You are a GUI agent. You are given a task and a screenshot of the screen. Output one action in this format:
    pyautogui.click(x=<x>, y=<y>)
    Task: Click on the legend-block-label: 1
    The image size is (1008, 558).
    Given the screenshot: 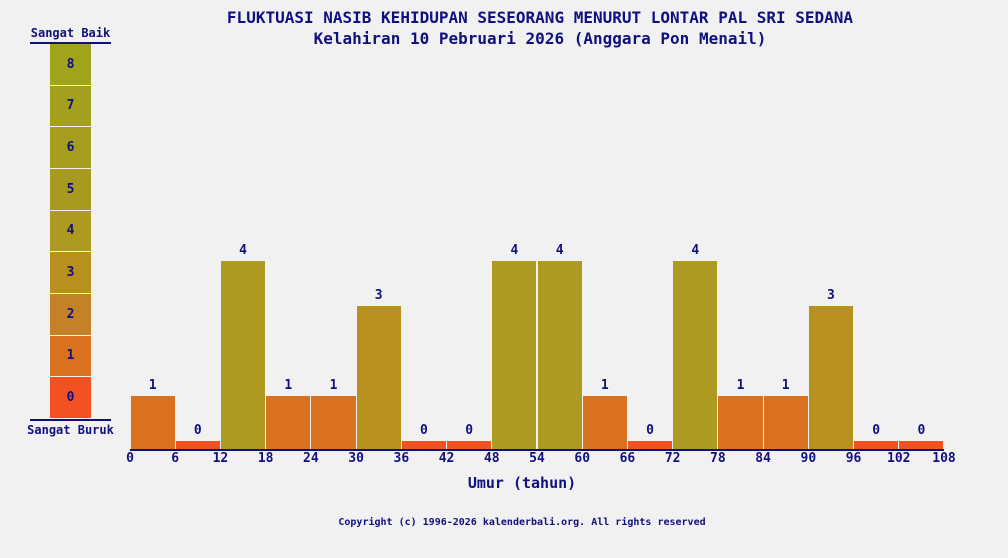 What is the action you would take?
    pyautogui.click(x=70, y=356)
    